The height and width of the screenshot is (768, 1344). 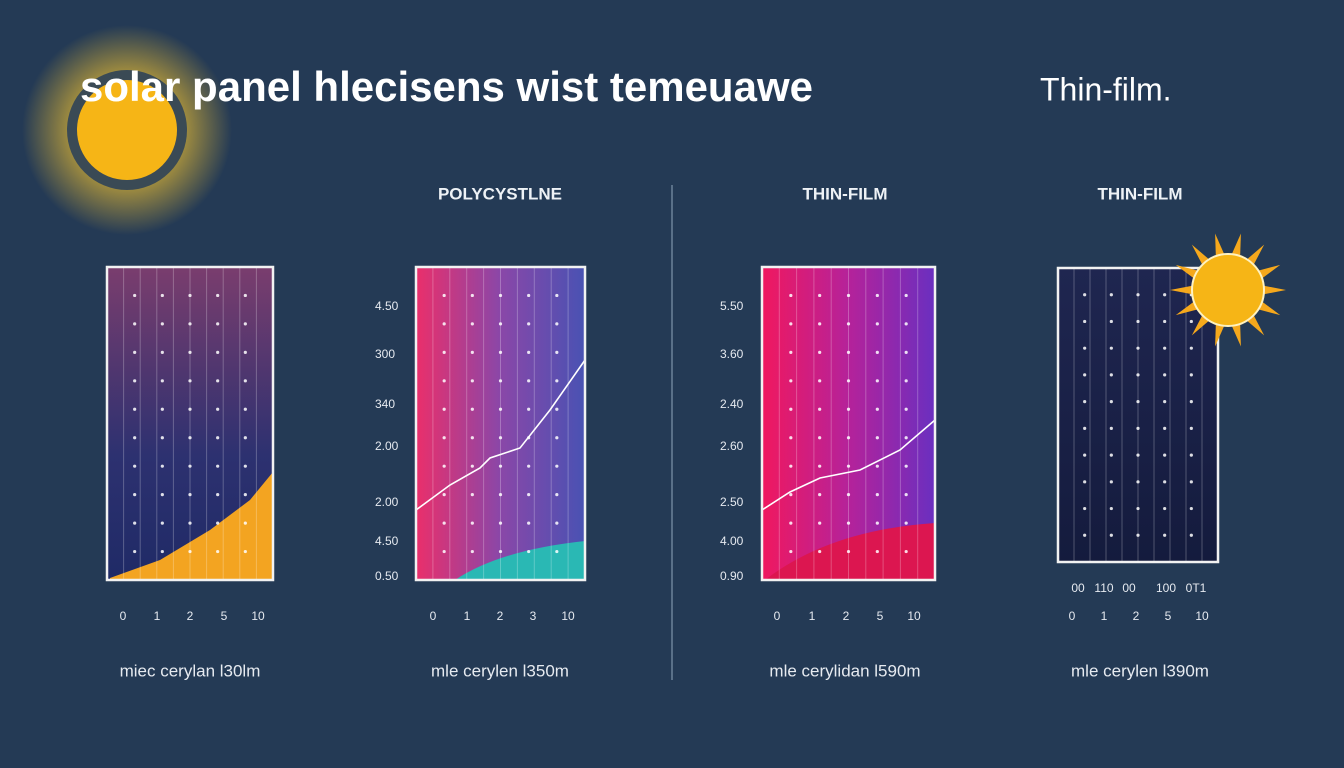 What do you see at coordinates (500, 193) in the screenshot?
I see `panel-heading: POLYCYSTLNE` at bounding box center [500, 193].